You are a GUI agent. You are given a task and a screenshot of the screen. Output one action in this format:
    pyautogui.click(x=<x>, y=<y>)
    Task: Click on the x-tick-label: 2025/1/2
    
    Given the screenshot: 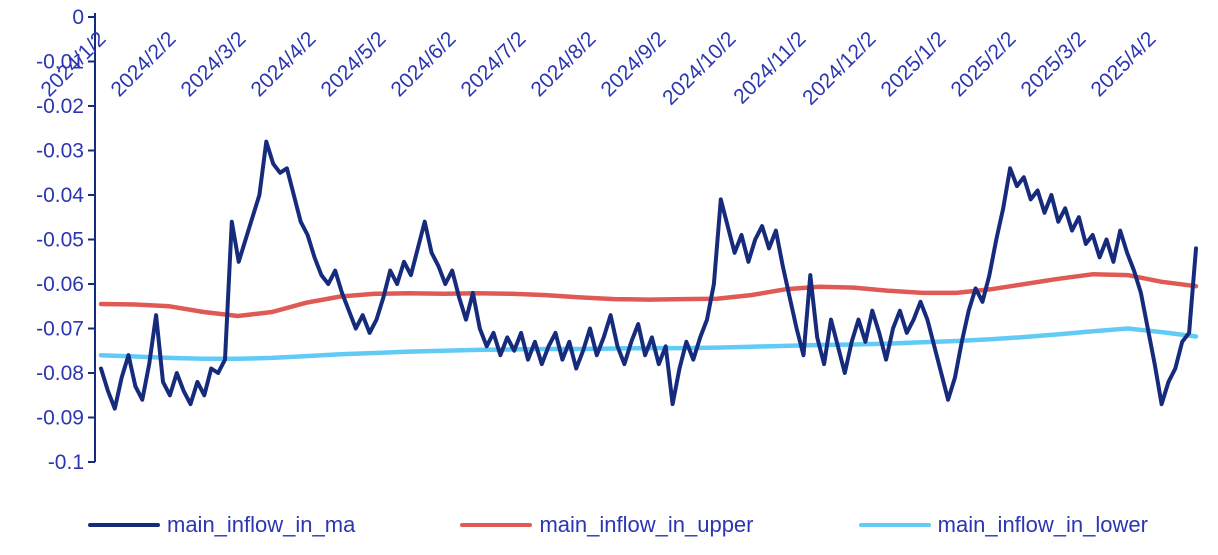 What is the action you would take?
    pyautogui.click(x=913, y=64)
    